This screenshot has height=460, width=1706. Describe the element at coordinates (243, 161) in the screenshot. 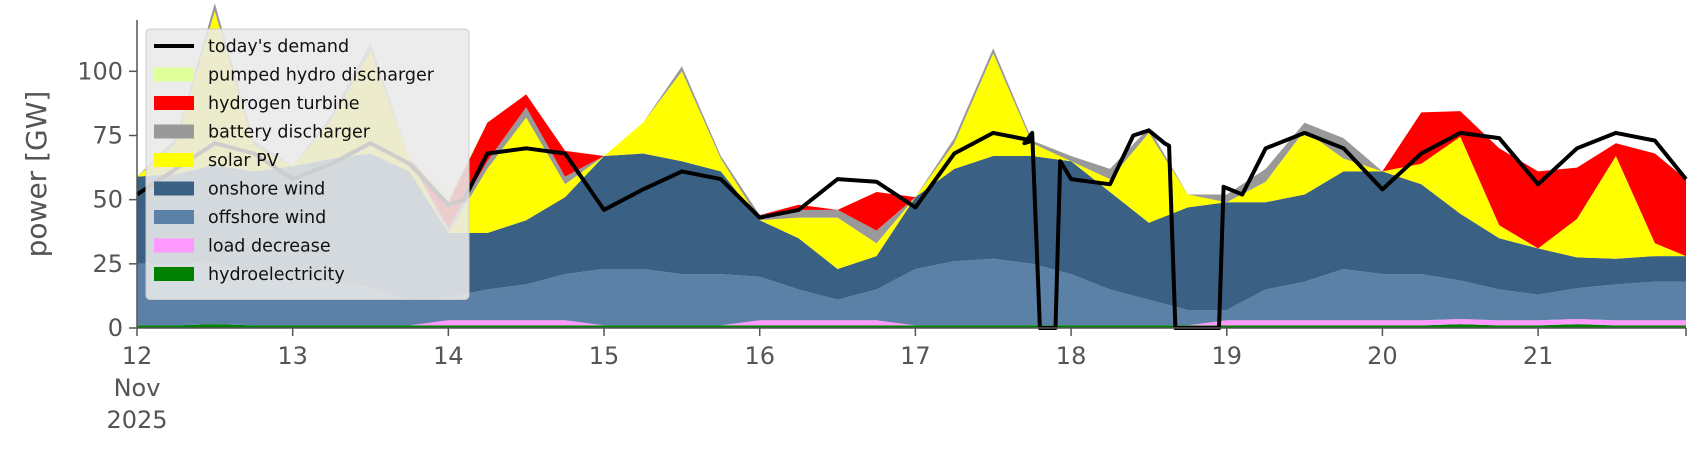

I see `legend-label: solar PV` at that location.